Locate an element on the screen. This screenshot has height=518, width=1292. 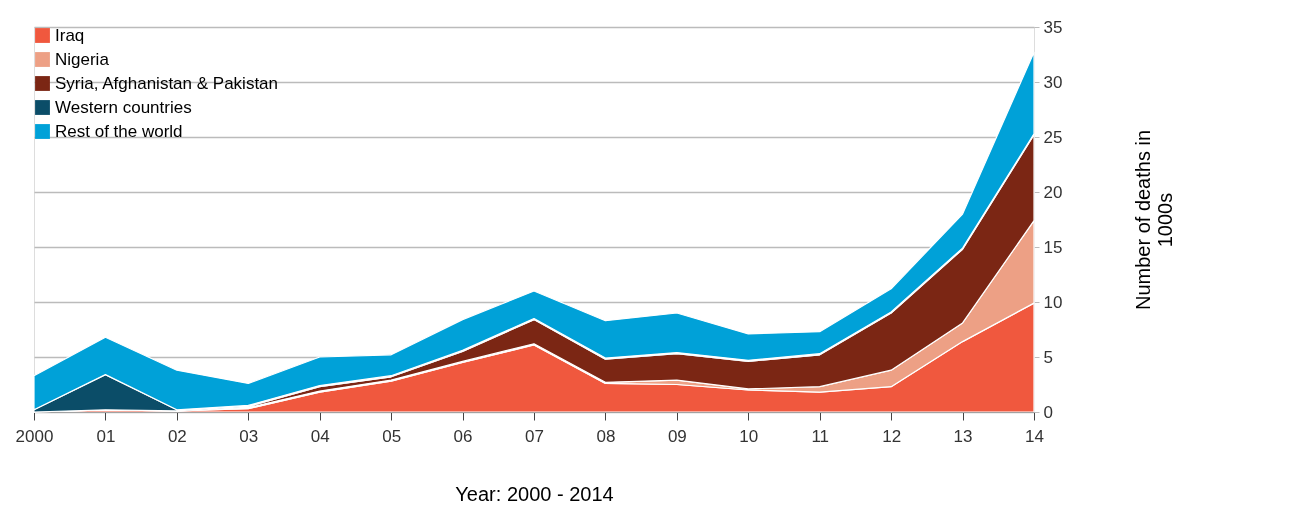
x-tick-label: 14 is located at coordinates (1034, 436).